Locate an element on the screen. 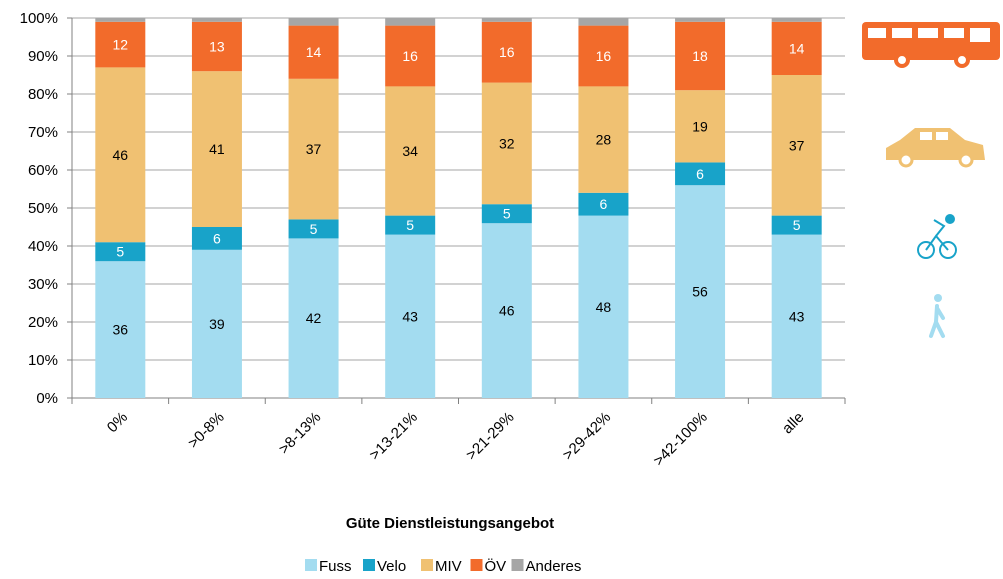 The width and height of the screenshot is (1003, 579). bus-icon is located at coordinates (931, 45).